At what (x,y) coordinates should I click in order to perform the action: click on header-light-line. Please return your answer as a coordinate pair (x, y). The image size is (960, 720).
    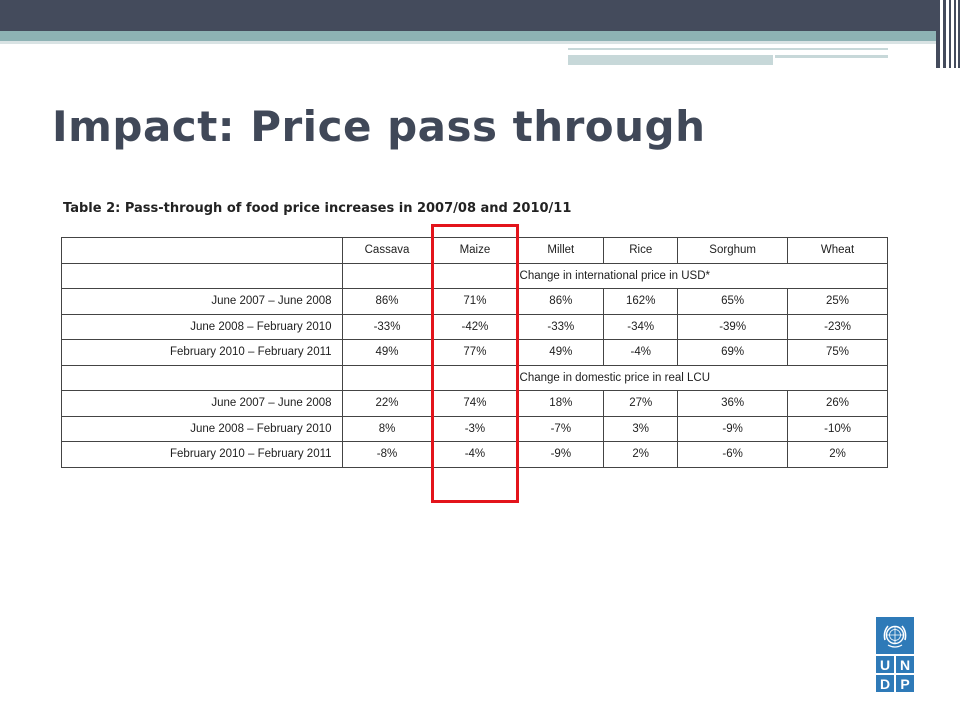
    Looking at the image, I should click on (468, 42).